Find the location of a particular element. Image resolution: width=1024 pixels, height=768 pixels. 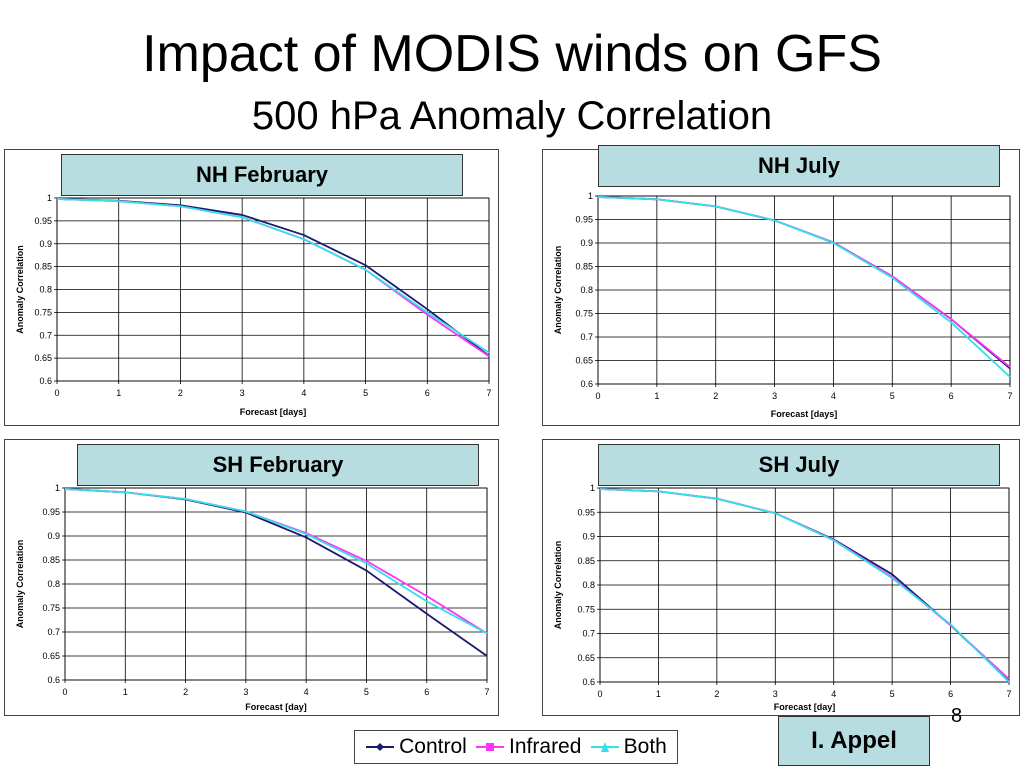

slide-subtitle: 500 hPa Anomaly Correlation is located at coordinates (512, 116).